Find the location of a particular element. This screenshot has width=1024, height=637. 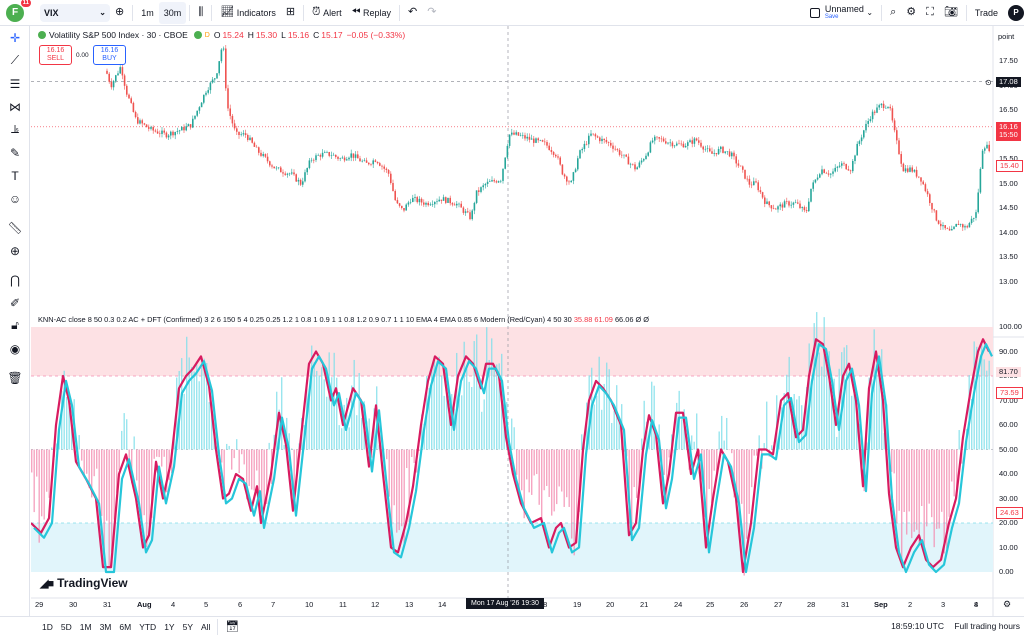

replay-button: ⏪︎ Replay is located at coordinates (371, 13).